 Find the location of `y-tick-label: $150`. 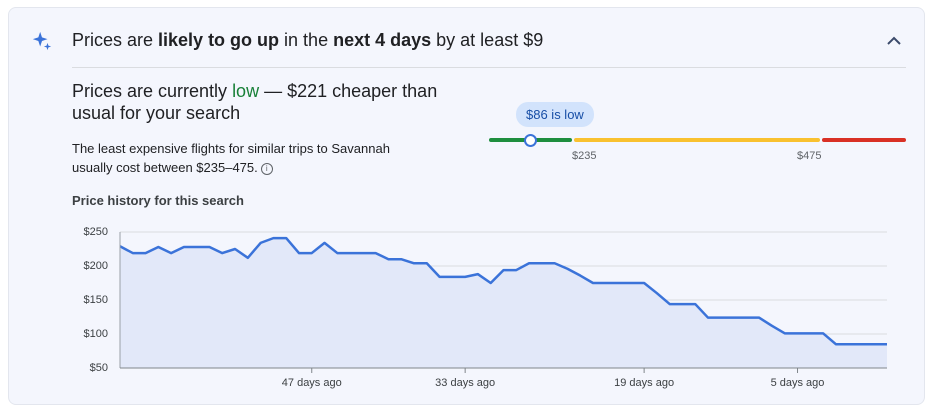

y-tick-label: $150 is located at coordinates (96, 300).